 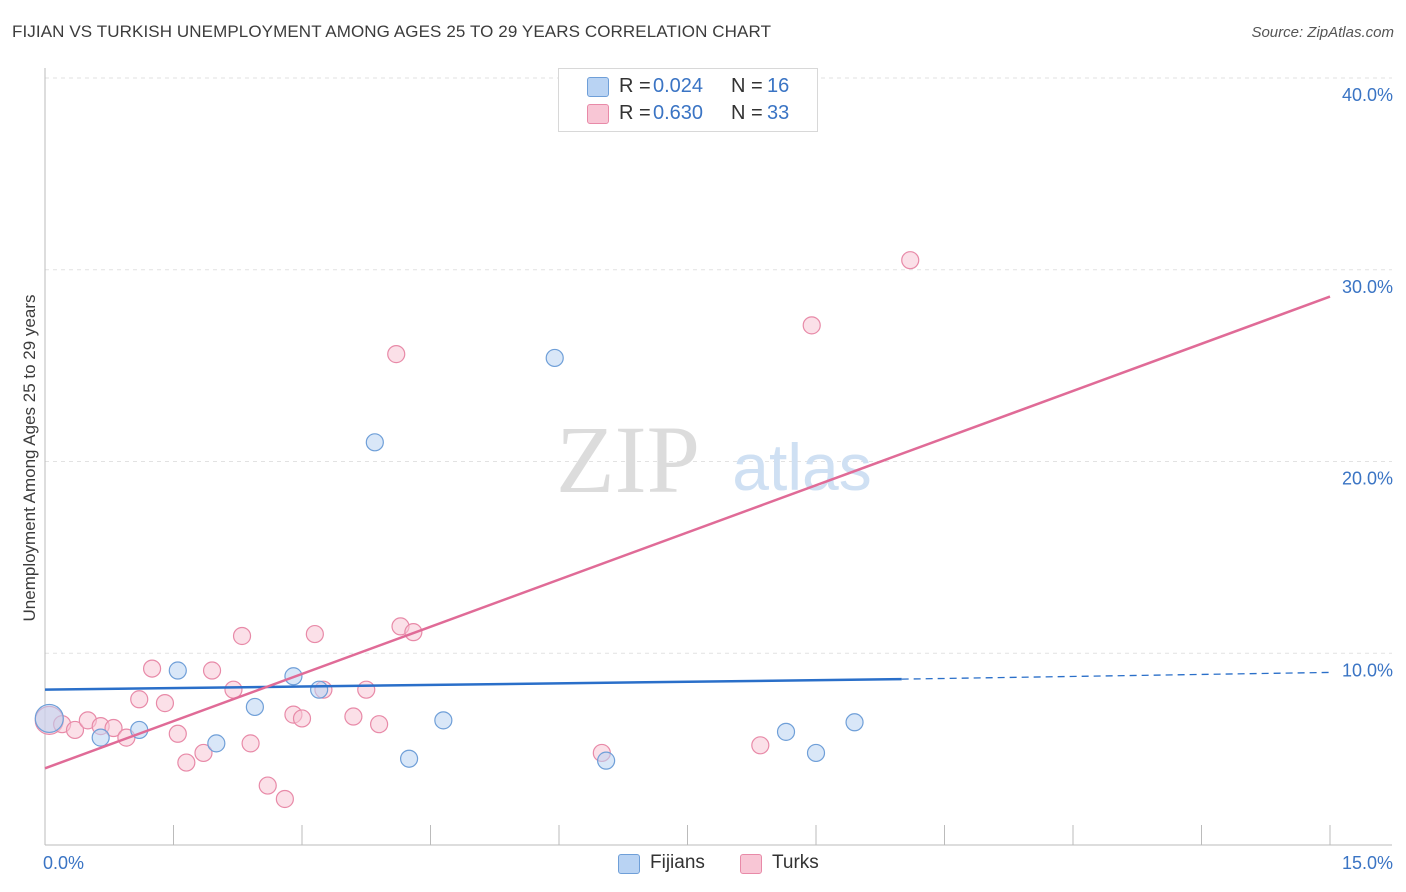 What do you see at coordinates (795, 862) in the screenshot?
I see `bottom-legend-label-turks: Turks` at bounding box center [795, 862].